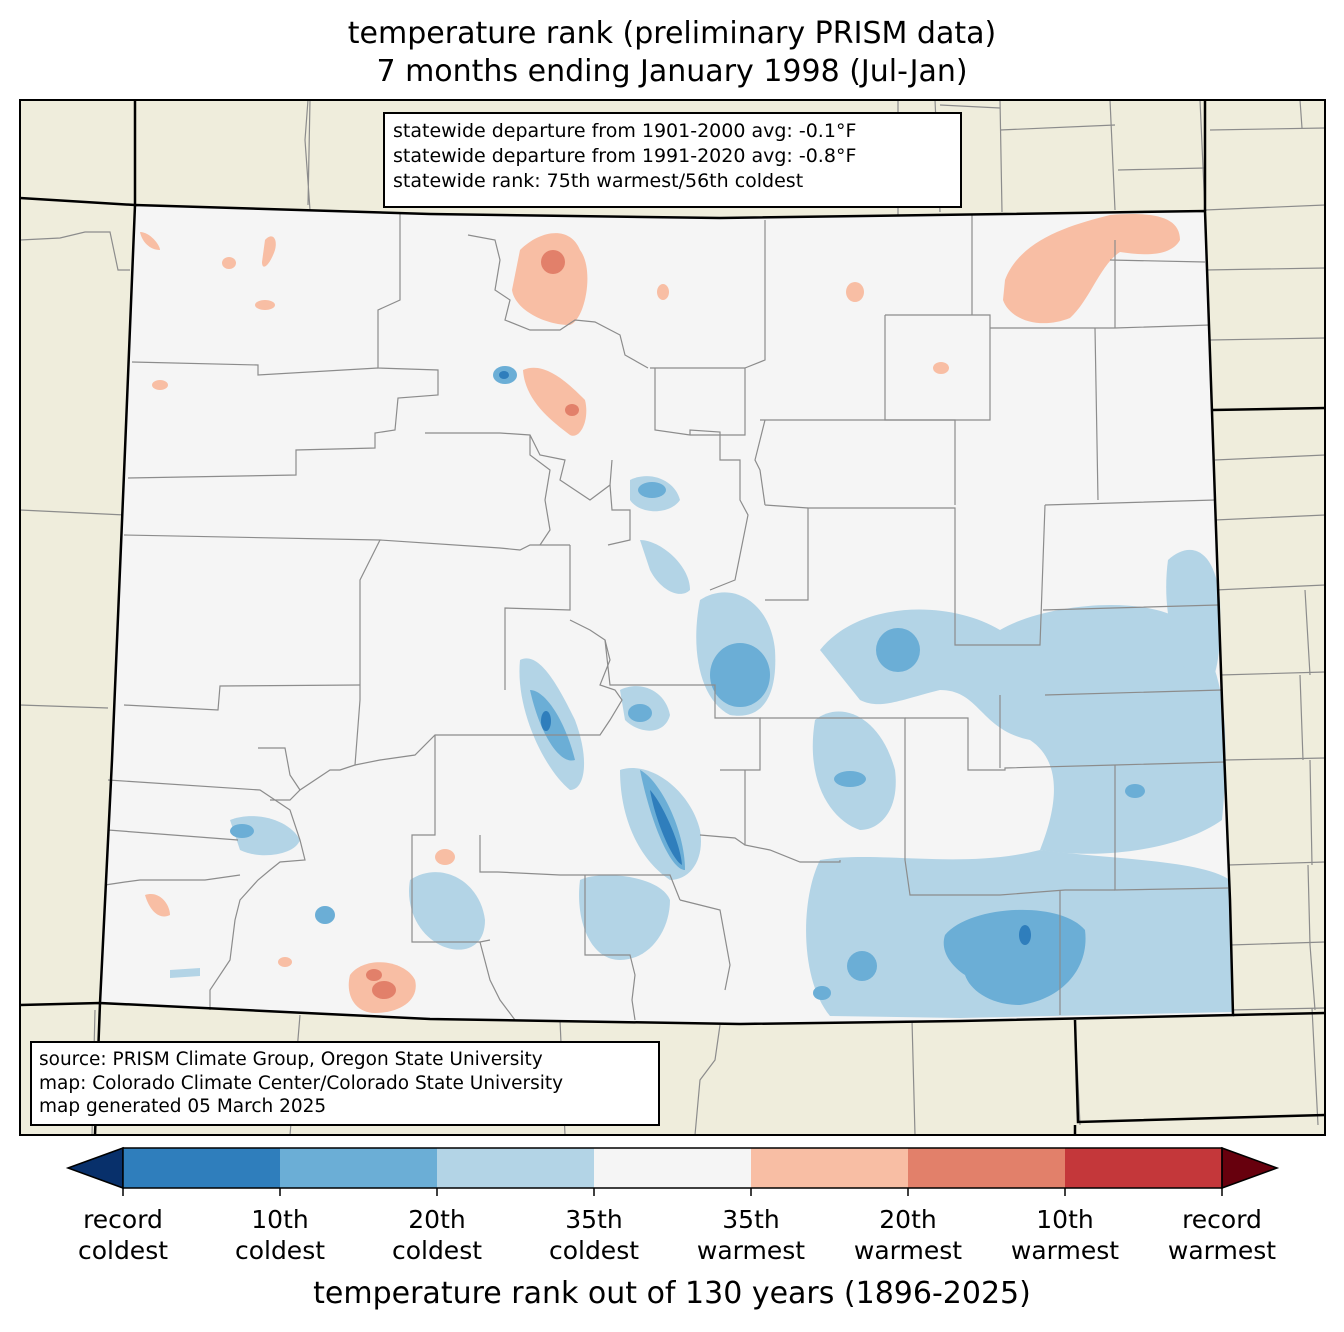  What do you see at coordinates (594, 1235) in the screenshot?
I see `colorbar-tick-label-4: 35th coldest` at bounding box center [594, 1235].